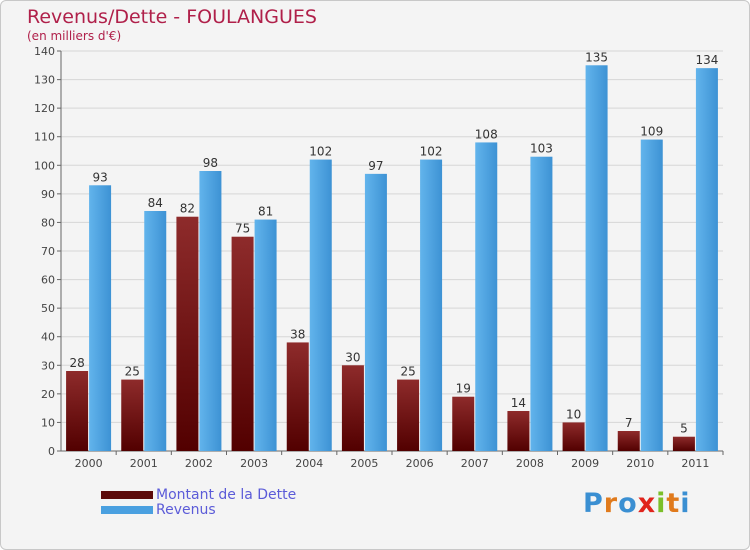 The image size is (750, 550). What do you see at coordinates (44, 108) in the screenshot?
I see `y-tick-label: 120` at bounding box center [44, 108].